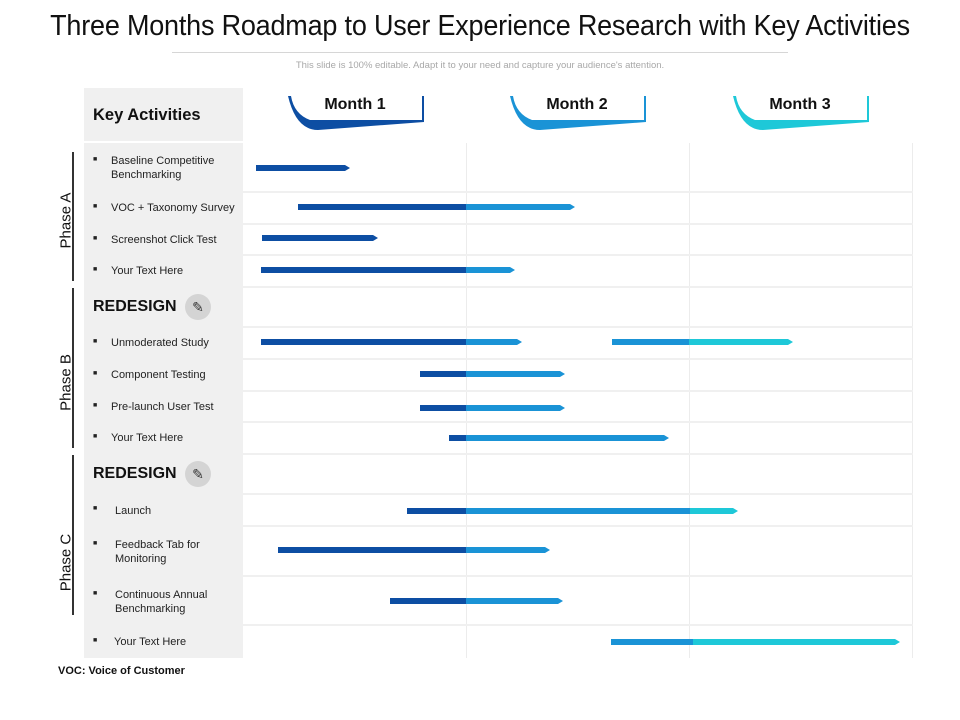 The image size is (960, 720). What do you see at coordinates (73, 368) in the screenshot?
I see `phase-bracket-b` at bounding box center [73, 368].